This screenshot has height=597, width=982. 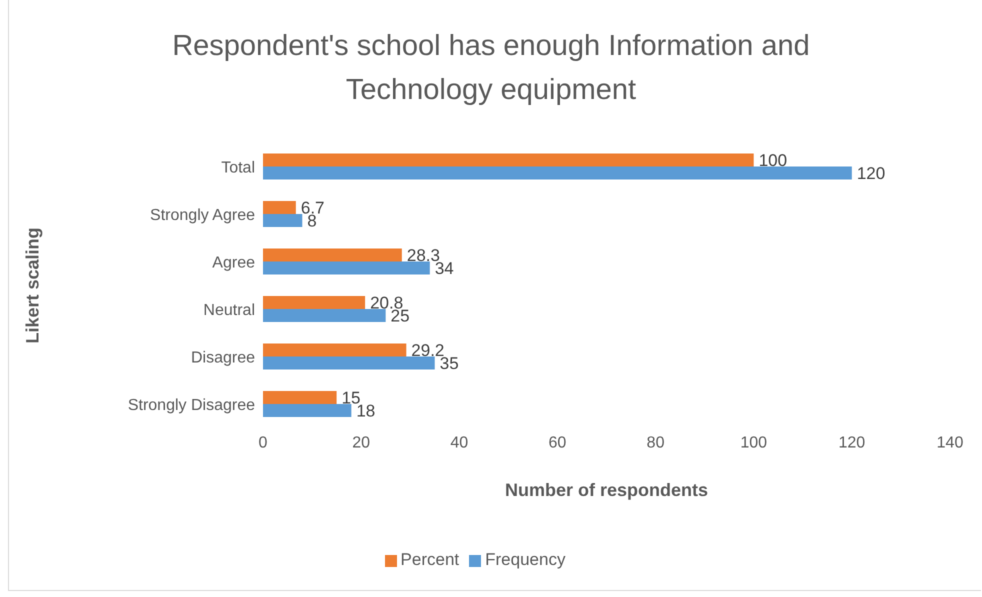 I want to click on chart-title: Respondent's school has enough Information and Technology equipment, so click(x=491, y=68).